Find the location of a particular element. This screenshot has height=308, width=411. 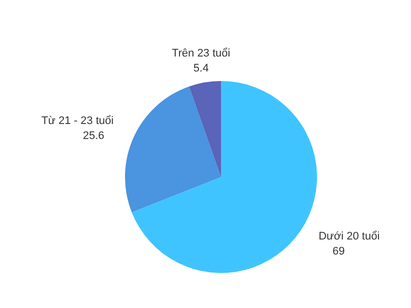

data-label: 25.6 is located at coordinates (93, 136).